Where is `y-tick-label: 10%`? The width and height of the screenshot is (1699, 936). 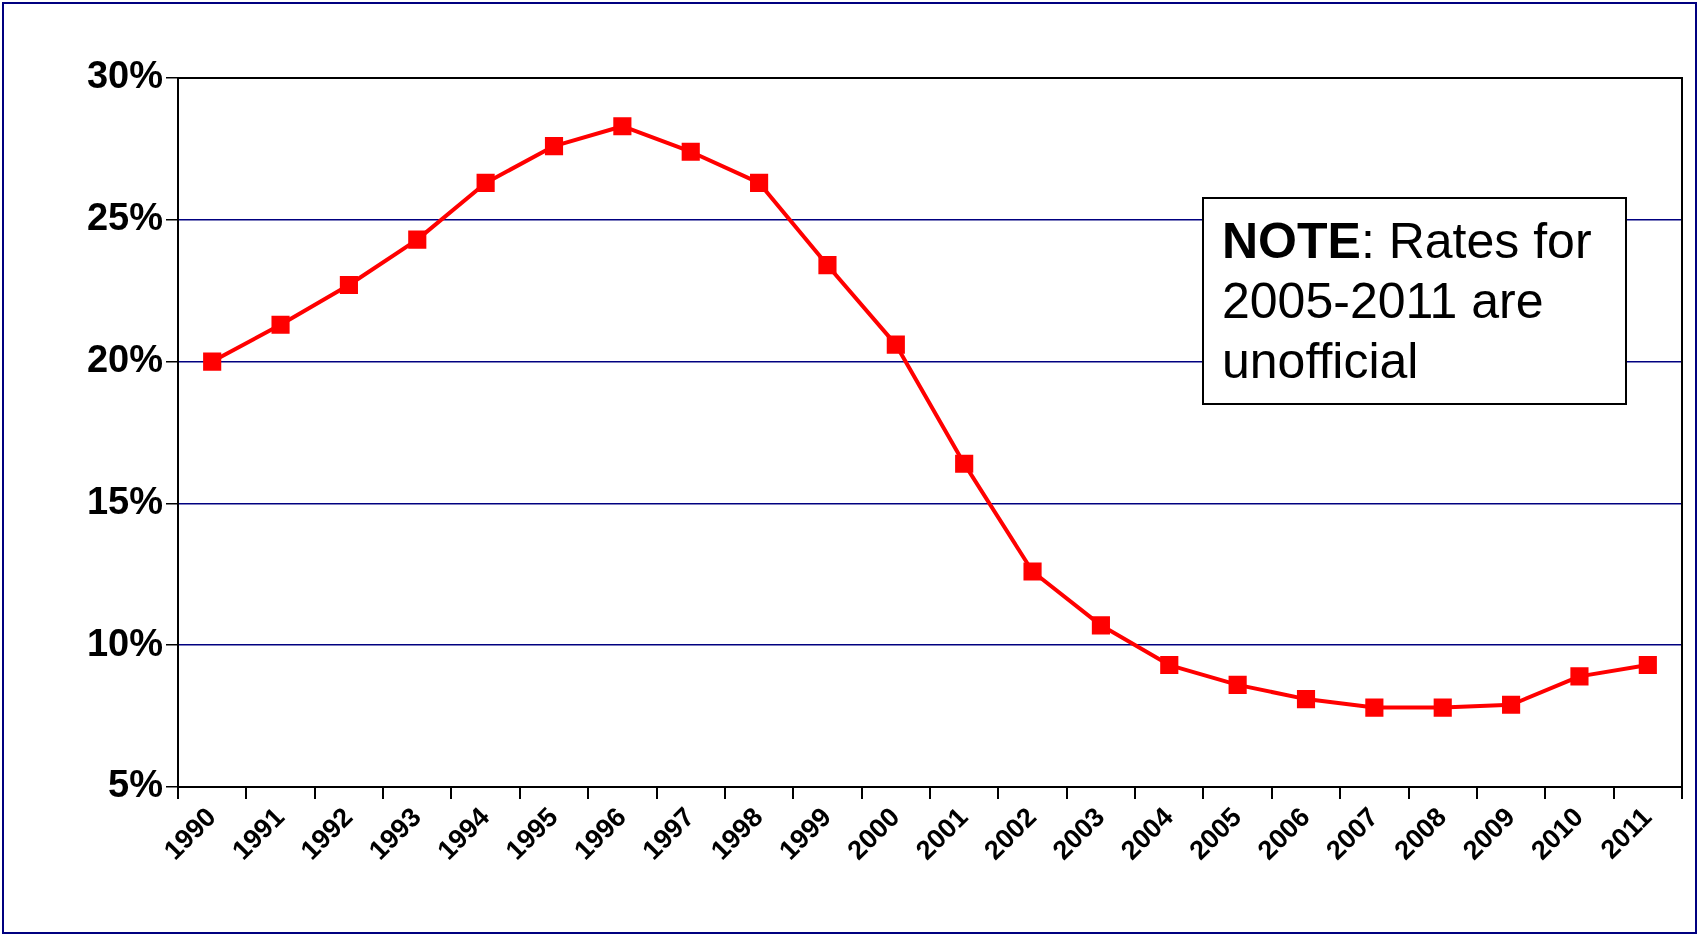
y-tick-label: 10% is located at coordinates (124, 642).